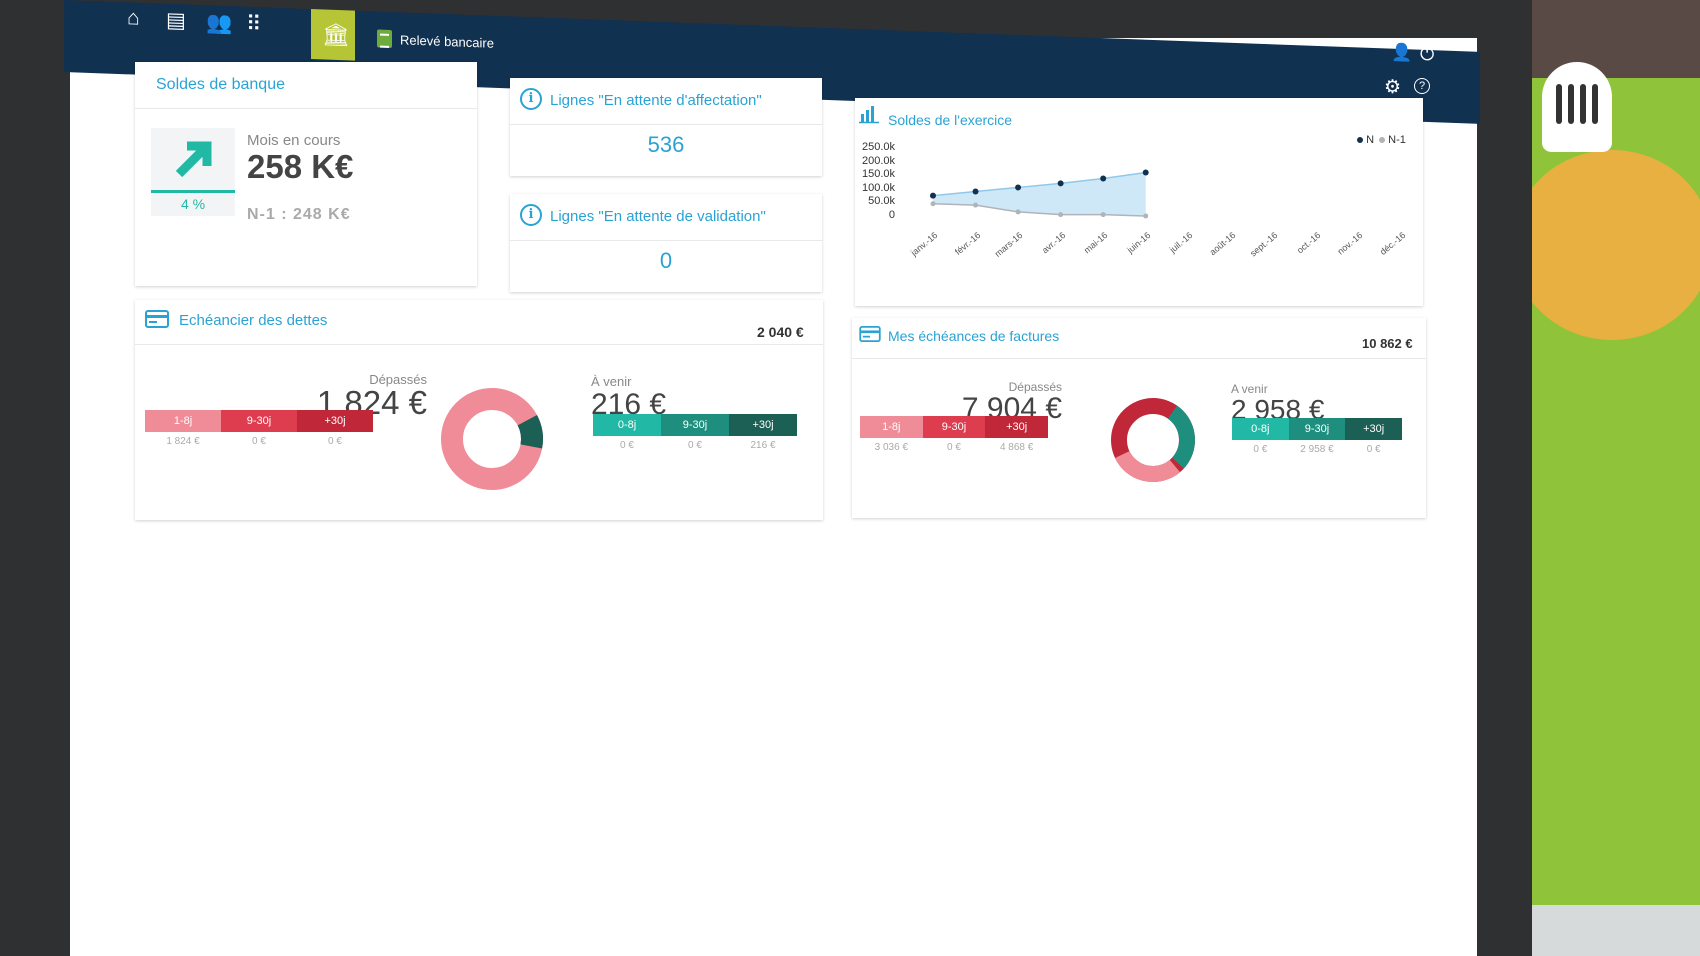  I want to click on pending-validation-card: i Lignes "En attente de validation" 0, so click(666, 243).